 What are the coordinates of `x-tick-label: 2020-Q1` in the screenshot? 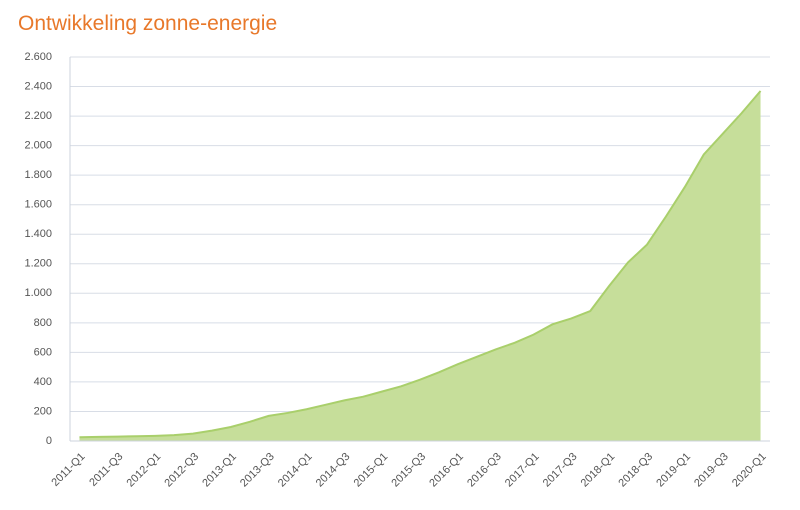 It's located at (749, 470).